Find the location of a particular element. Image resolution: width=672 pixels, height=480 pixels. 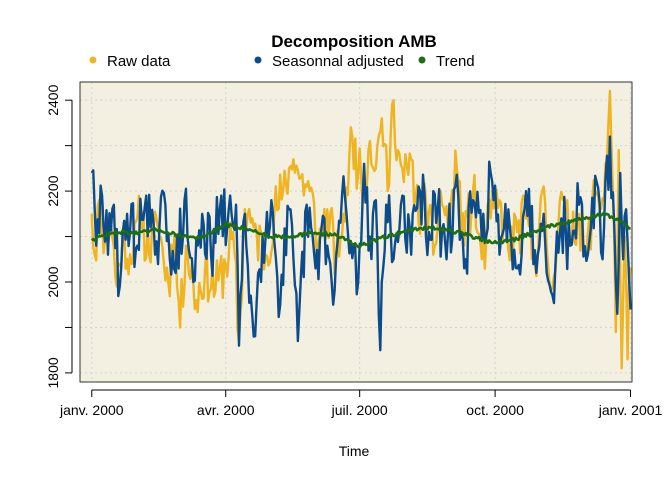

legend-label: Raw data is located at coordinates (139, 61).